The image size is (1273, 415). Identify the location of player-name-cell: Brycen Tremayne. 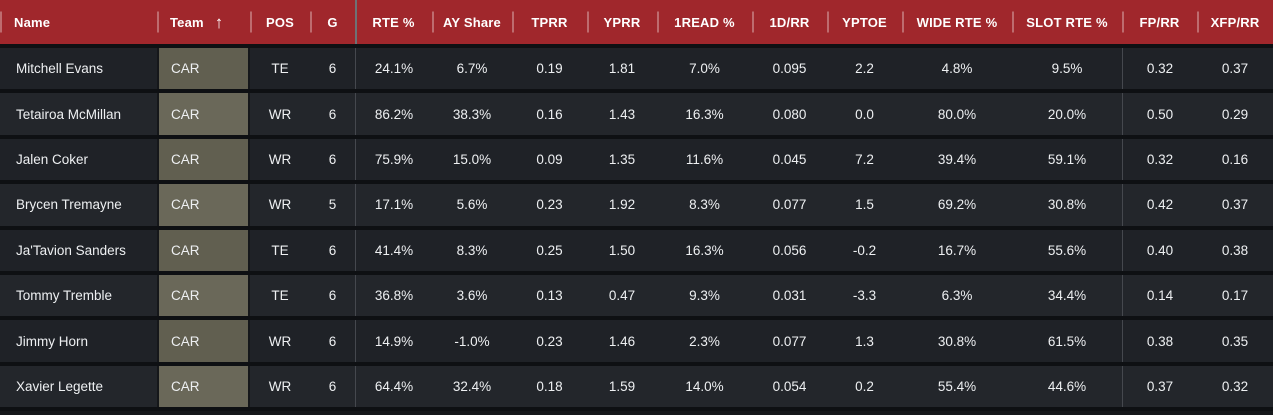
(78, 205).